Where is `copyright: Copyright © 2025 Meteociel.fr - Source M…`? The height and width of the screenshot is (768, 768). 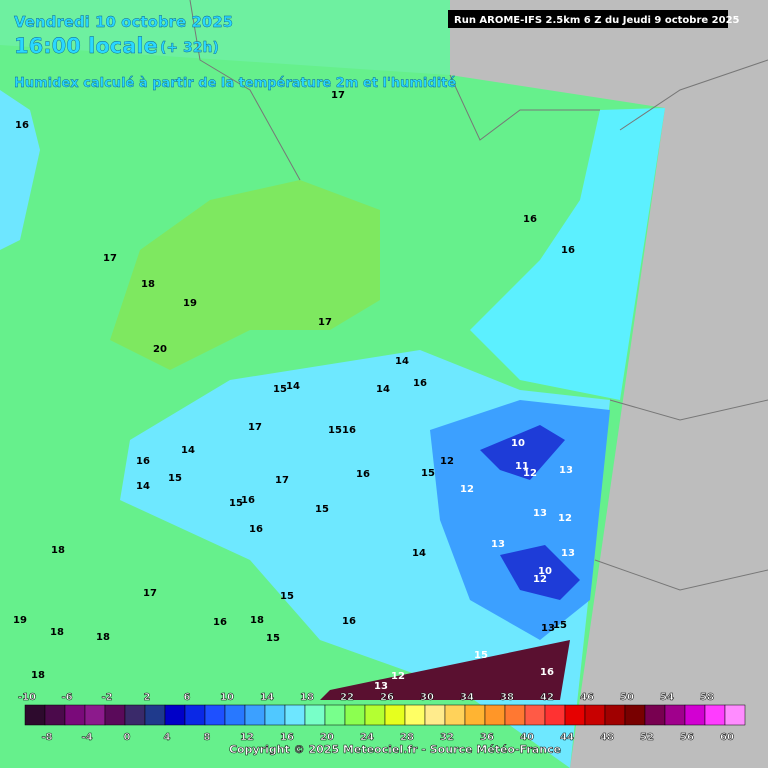 copyright: Copyright © 2025 Meteociel.fr - Source M… is located at coordinates (395, 749).